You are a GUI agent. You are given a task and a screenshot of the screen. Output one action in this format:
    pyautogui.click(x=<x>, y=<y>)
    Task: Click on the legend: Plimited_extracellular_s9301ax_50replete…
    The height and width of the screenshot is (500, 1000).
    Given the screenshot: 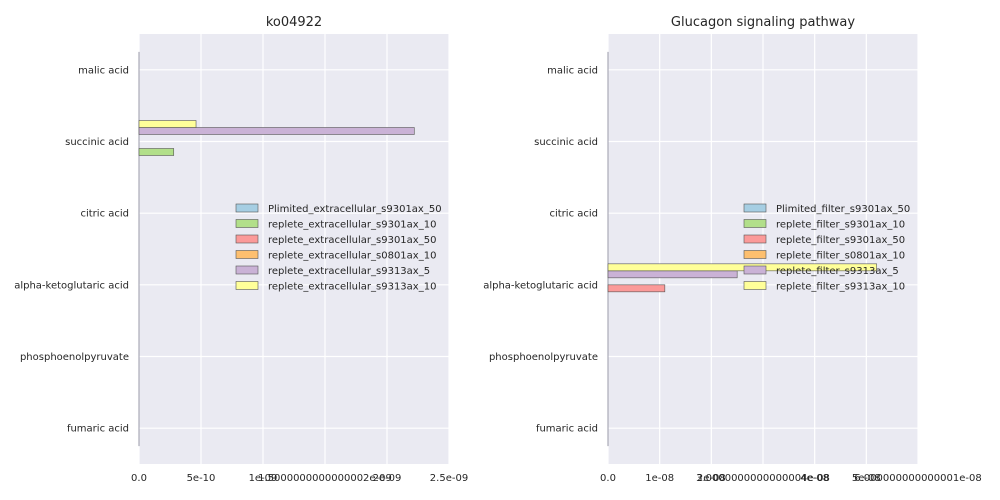 What is the action you would take?
    pyautogui.click(x=338, y=248)
    